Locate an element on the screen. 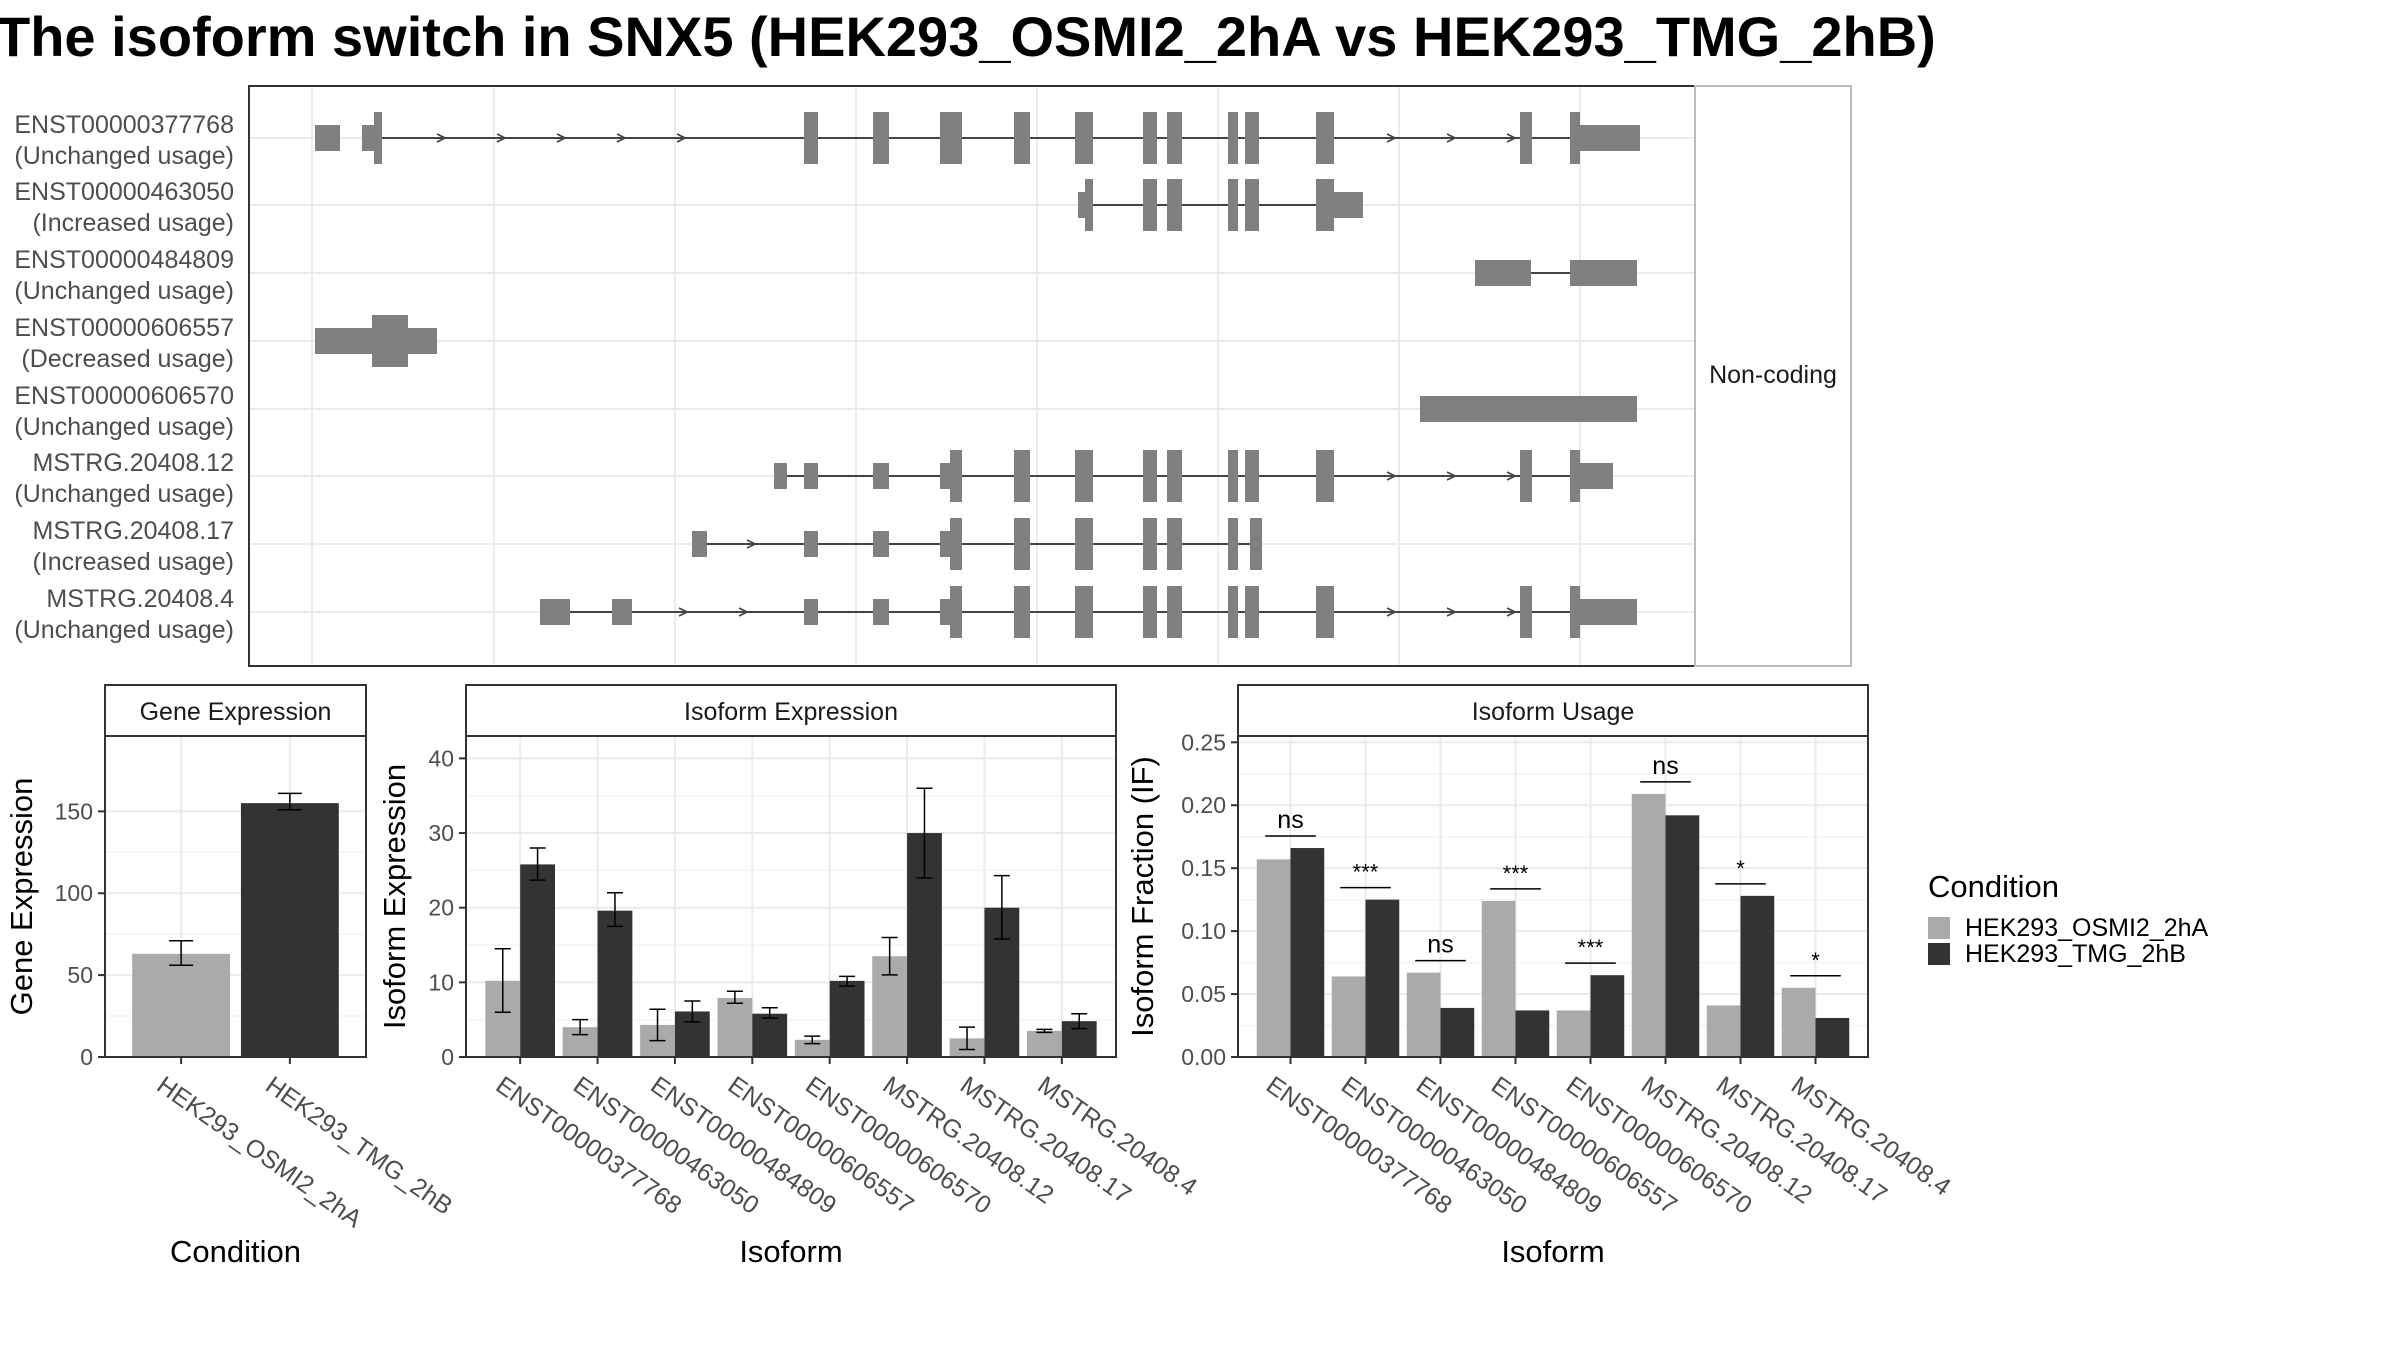 Image resolution: width=2400 pixels, height=1350 pixels. significance-label: ns is located at coordinates (1440, 945).